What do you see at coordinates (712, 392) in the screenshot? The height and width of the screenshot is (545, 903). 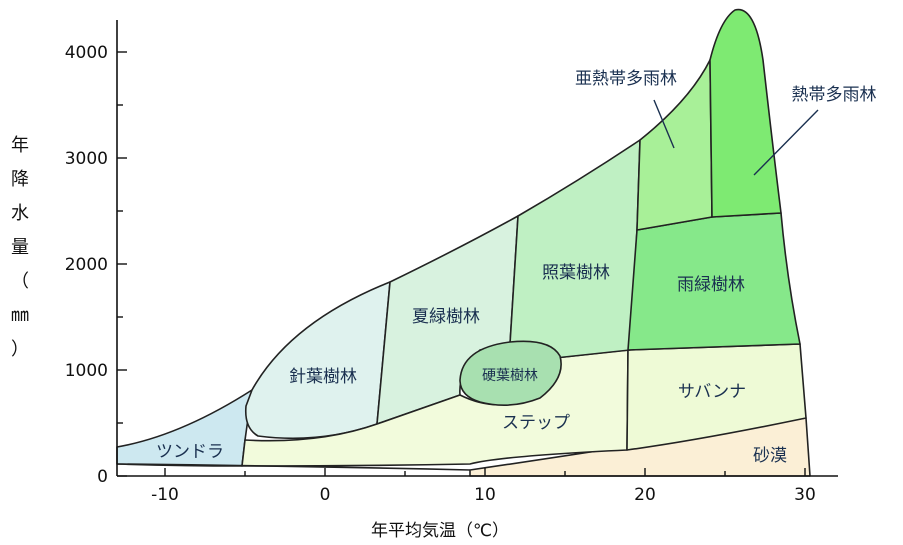 I see `label-savanna: サバンナ` at bounding box center [712, 392].